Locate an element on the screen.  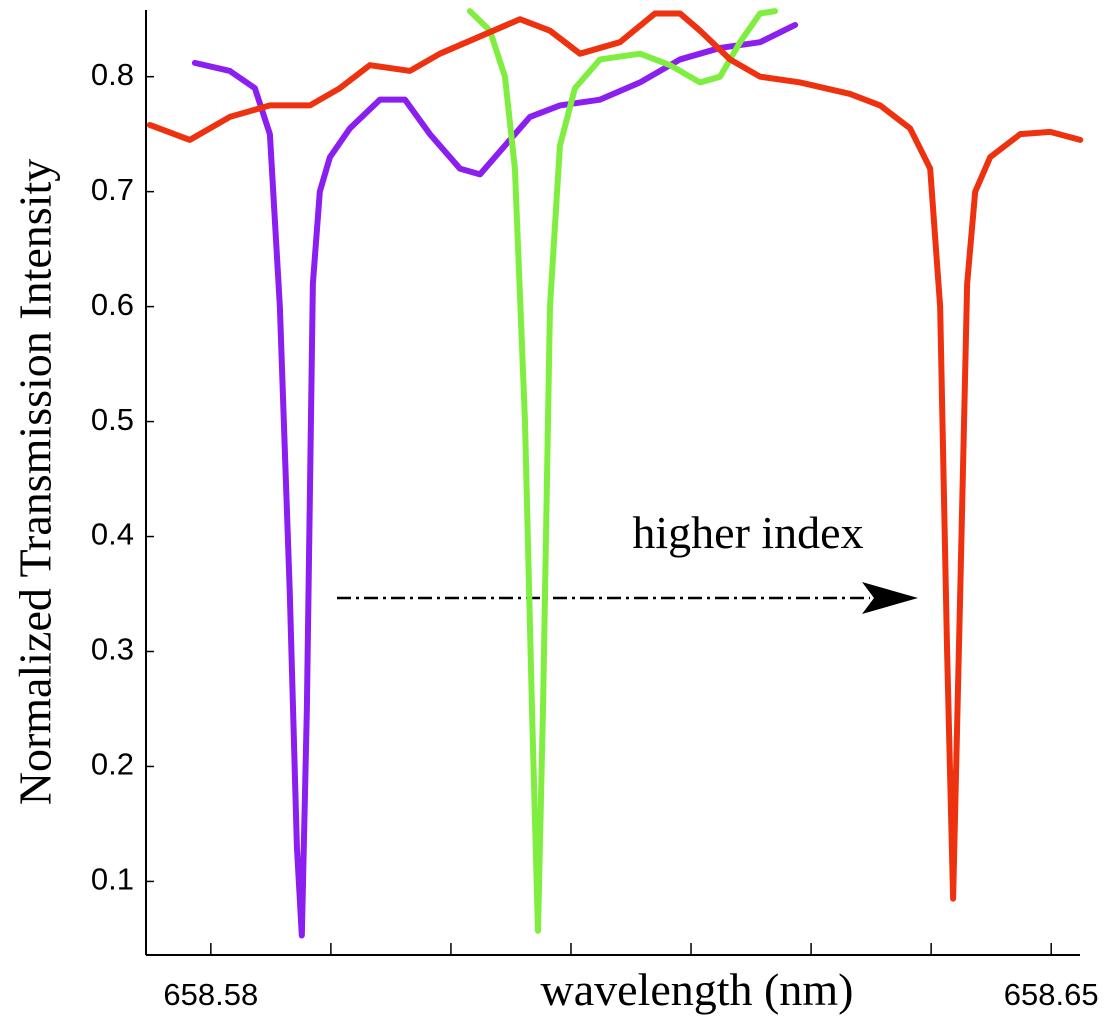
y-tick-label: 0.3 is located at coordinates (112, 649).